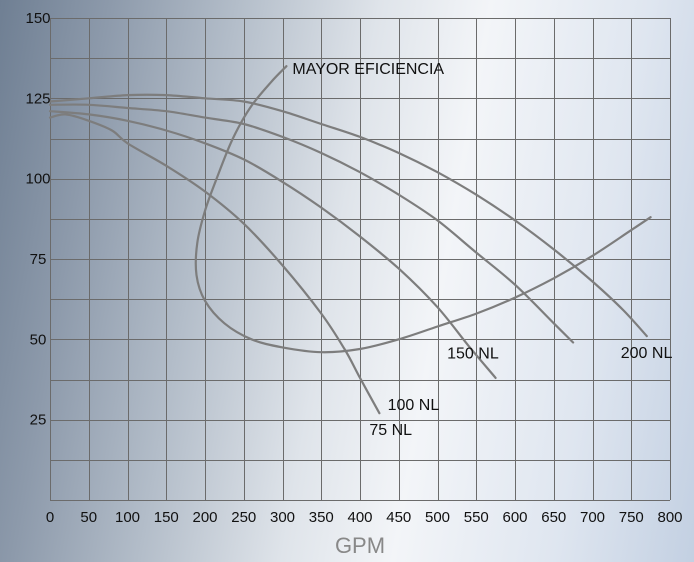 Image resolution: width=694 pixels, height=562 pixels. Describe the element at coordinates (88, 517) in the screenshot. I see `x-tick-label: 50` at that location.